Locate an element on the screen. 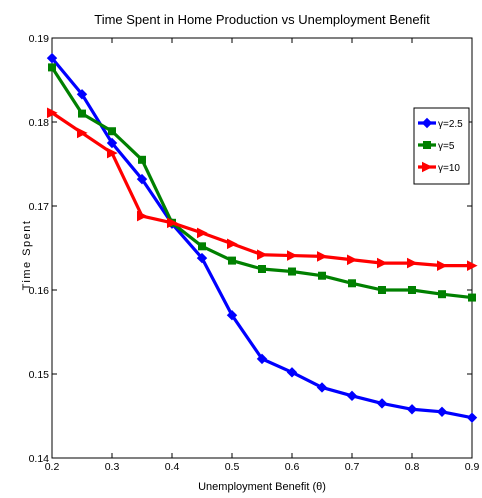  x-tick-label: 0.8 is located at coordinates (412, 467).